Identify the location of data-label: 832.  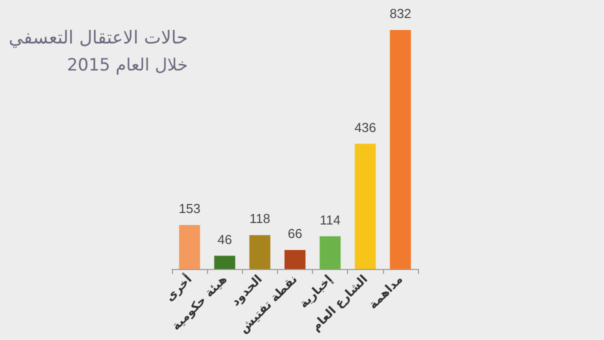
(401, 13).